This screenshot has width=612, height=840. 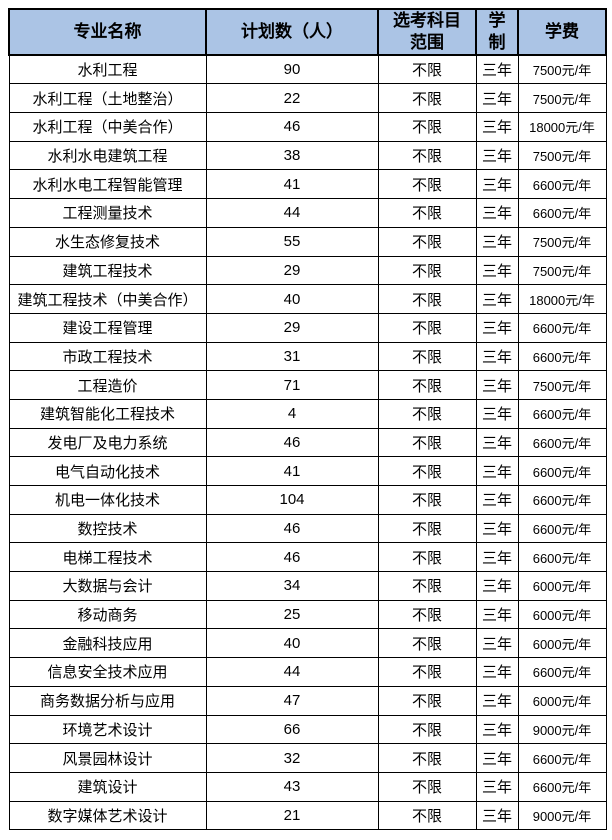 I want to click on cell-major-name: 数字媒体艺术设计, so click(x=107, y=815).